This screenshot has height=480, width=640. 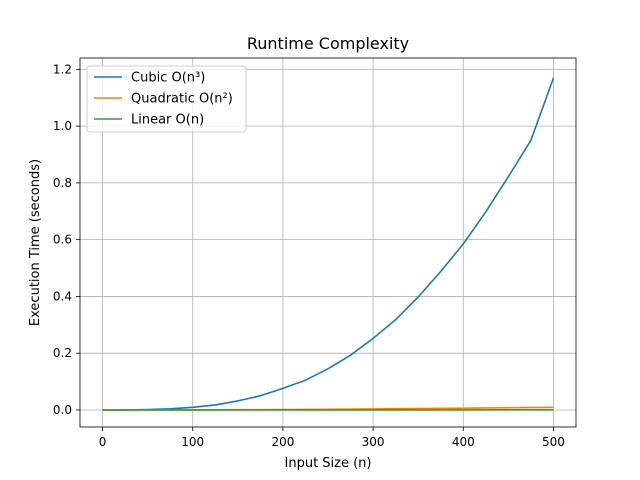 I want to click on y-tick-label: 0.6, so click(x=62, y=240).